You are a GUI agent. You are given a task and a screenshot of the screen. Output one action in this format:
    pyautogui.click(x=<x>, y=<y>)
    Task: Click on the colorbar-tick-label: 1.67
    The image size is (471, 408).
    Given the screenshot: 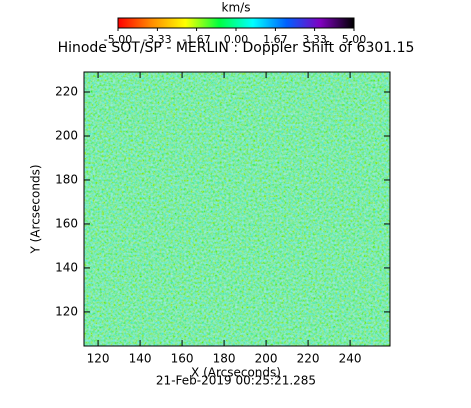 What is the action you would take?
    pyautogui.click(x=275, y=39)
    